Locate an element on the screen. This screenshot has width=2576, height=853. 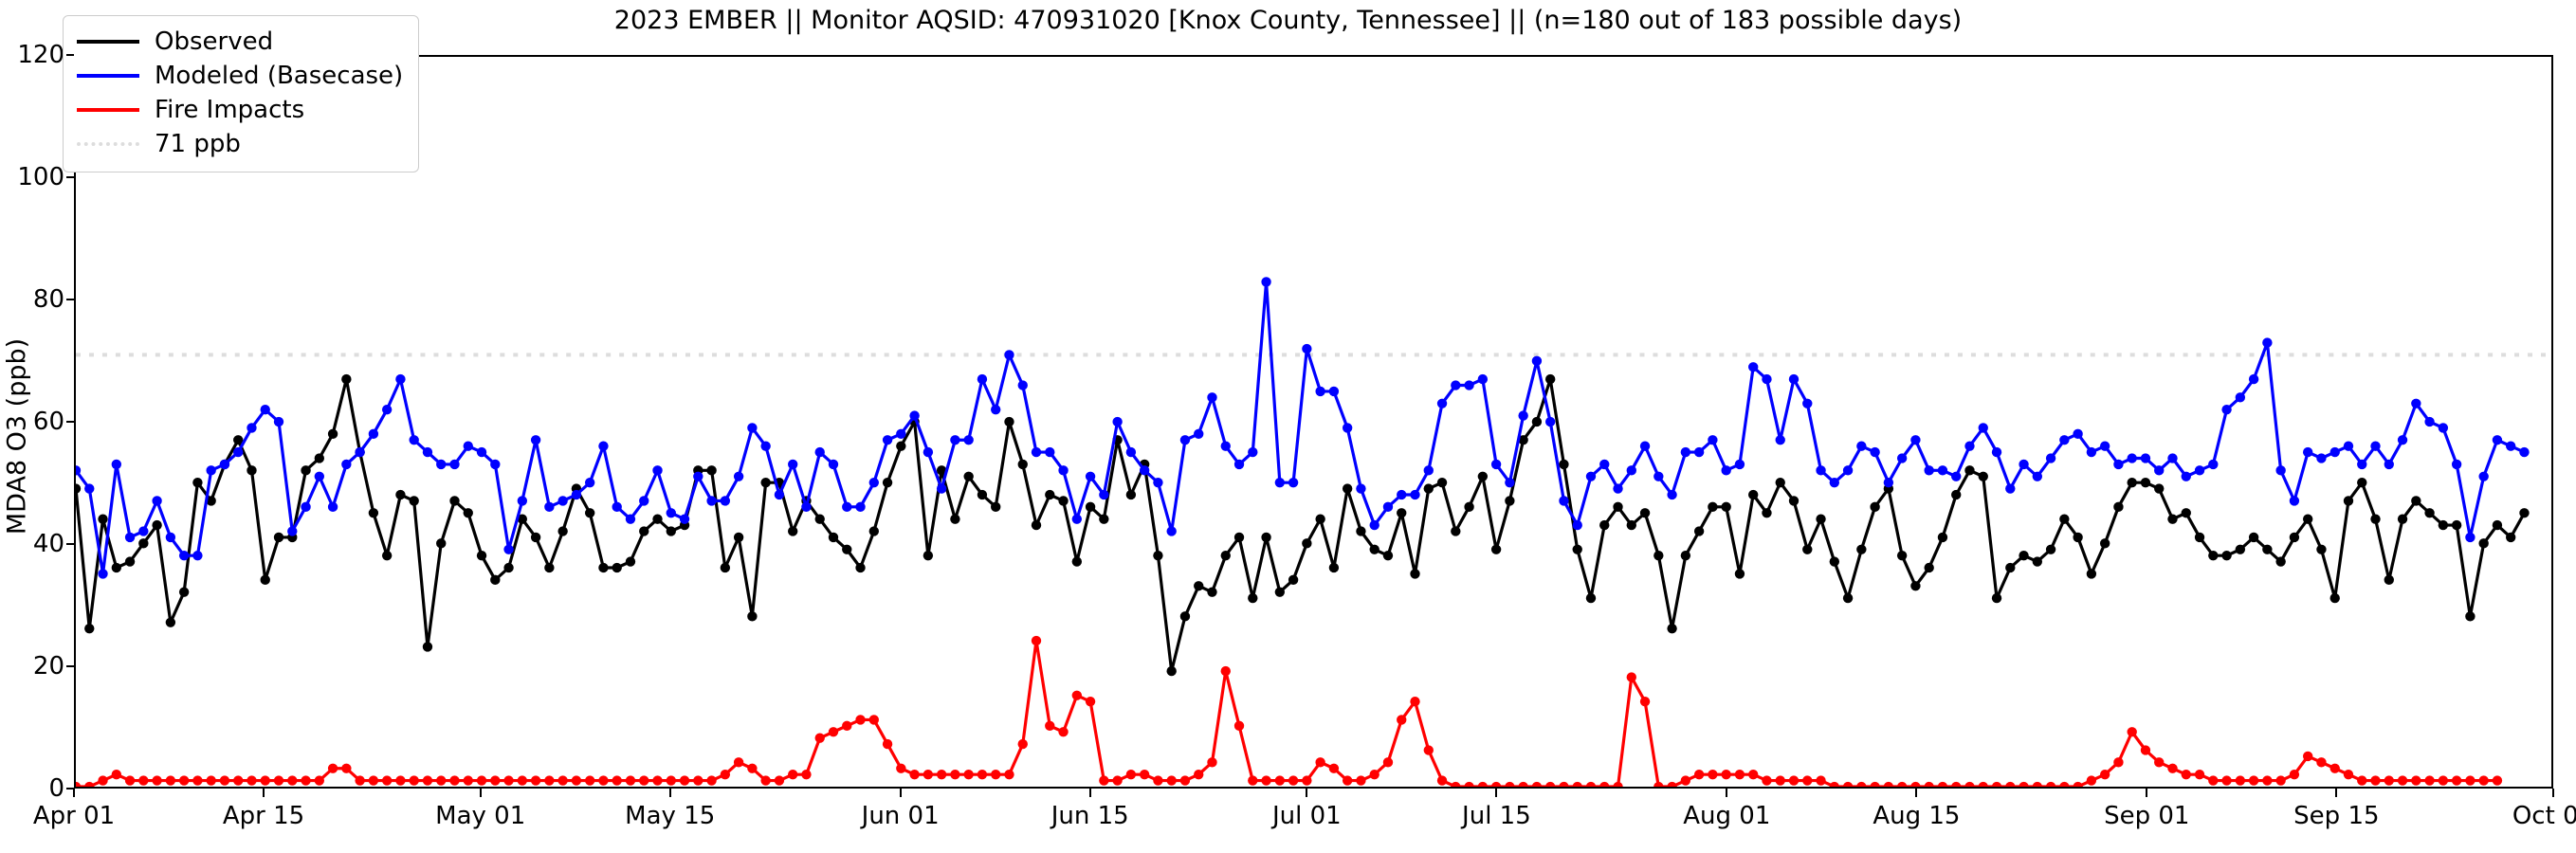
x-tick-label: Apr 01 is located at coordinates (74, 816).